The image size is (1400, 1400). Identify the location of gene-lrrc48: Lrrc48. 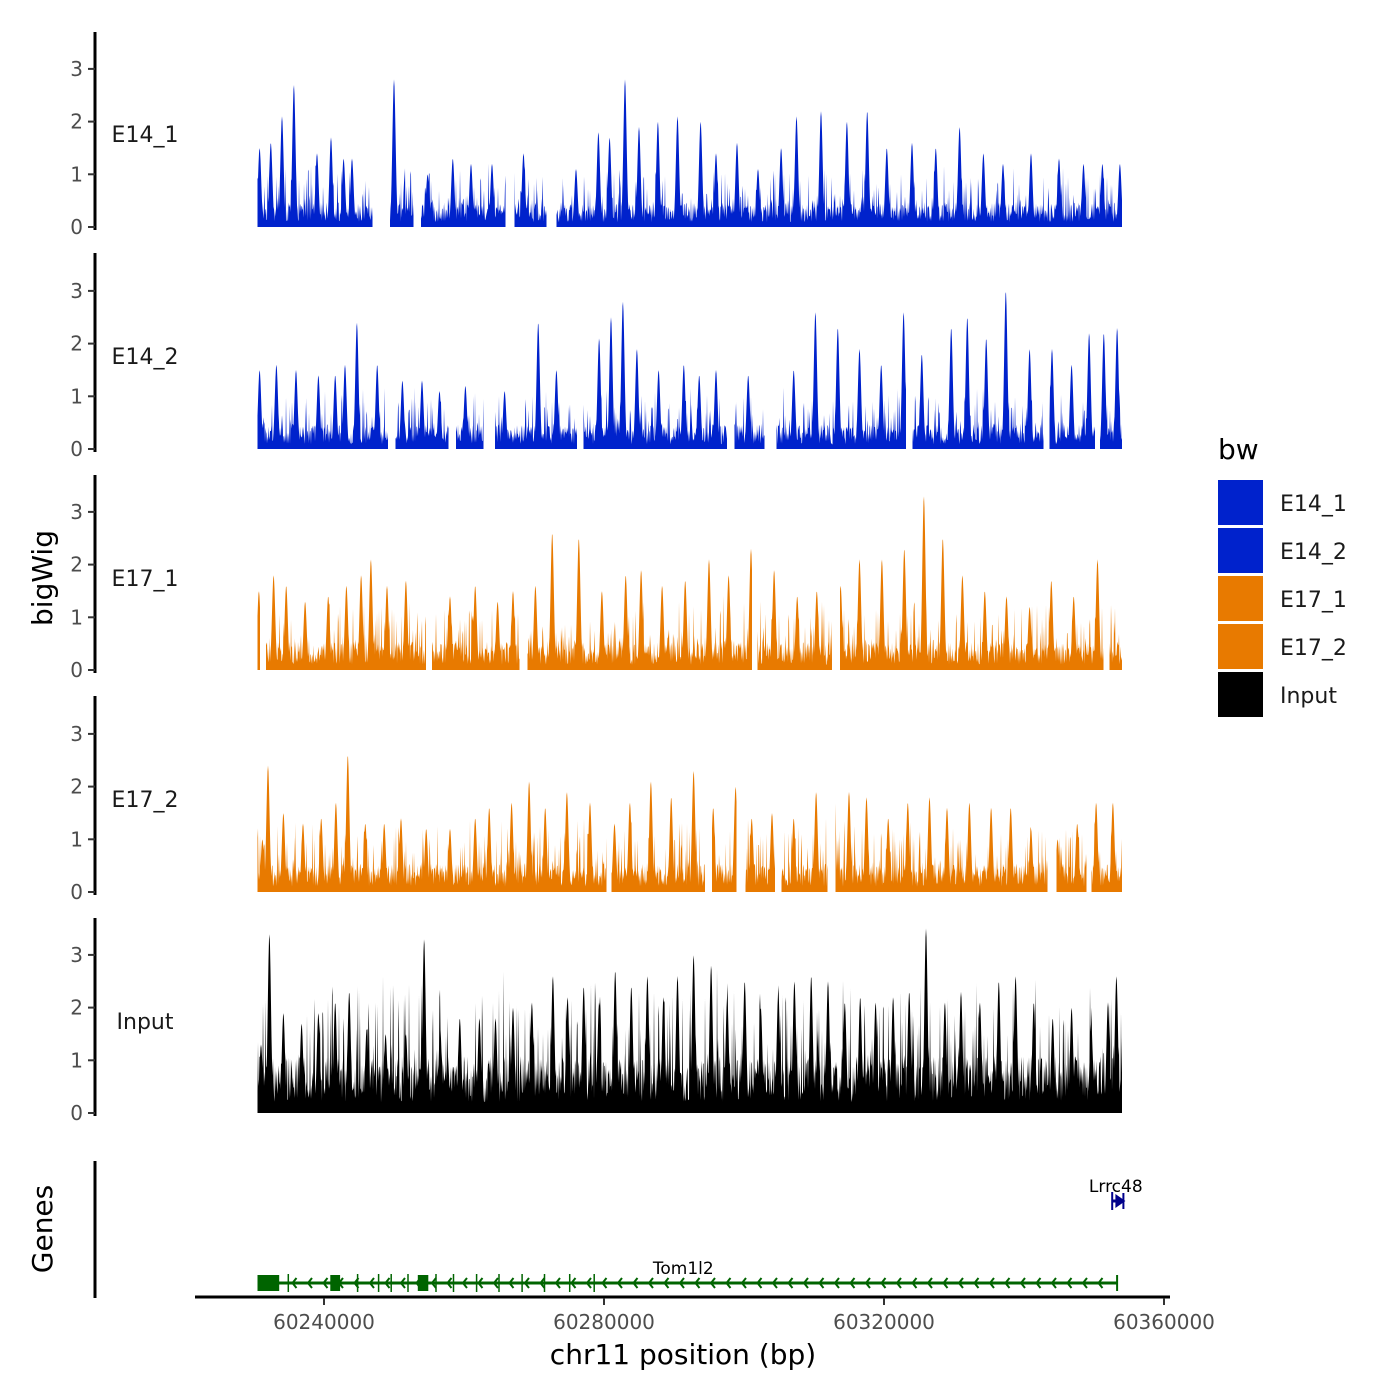
(1116, 1193).